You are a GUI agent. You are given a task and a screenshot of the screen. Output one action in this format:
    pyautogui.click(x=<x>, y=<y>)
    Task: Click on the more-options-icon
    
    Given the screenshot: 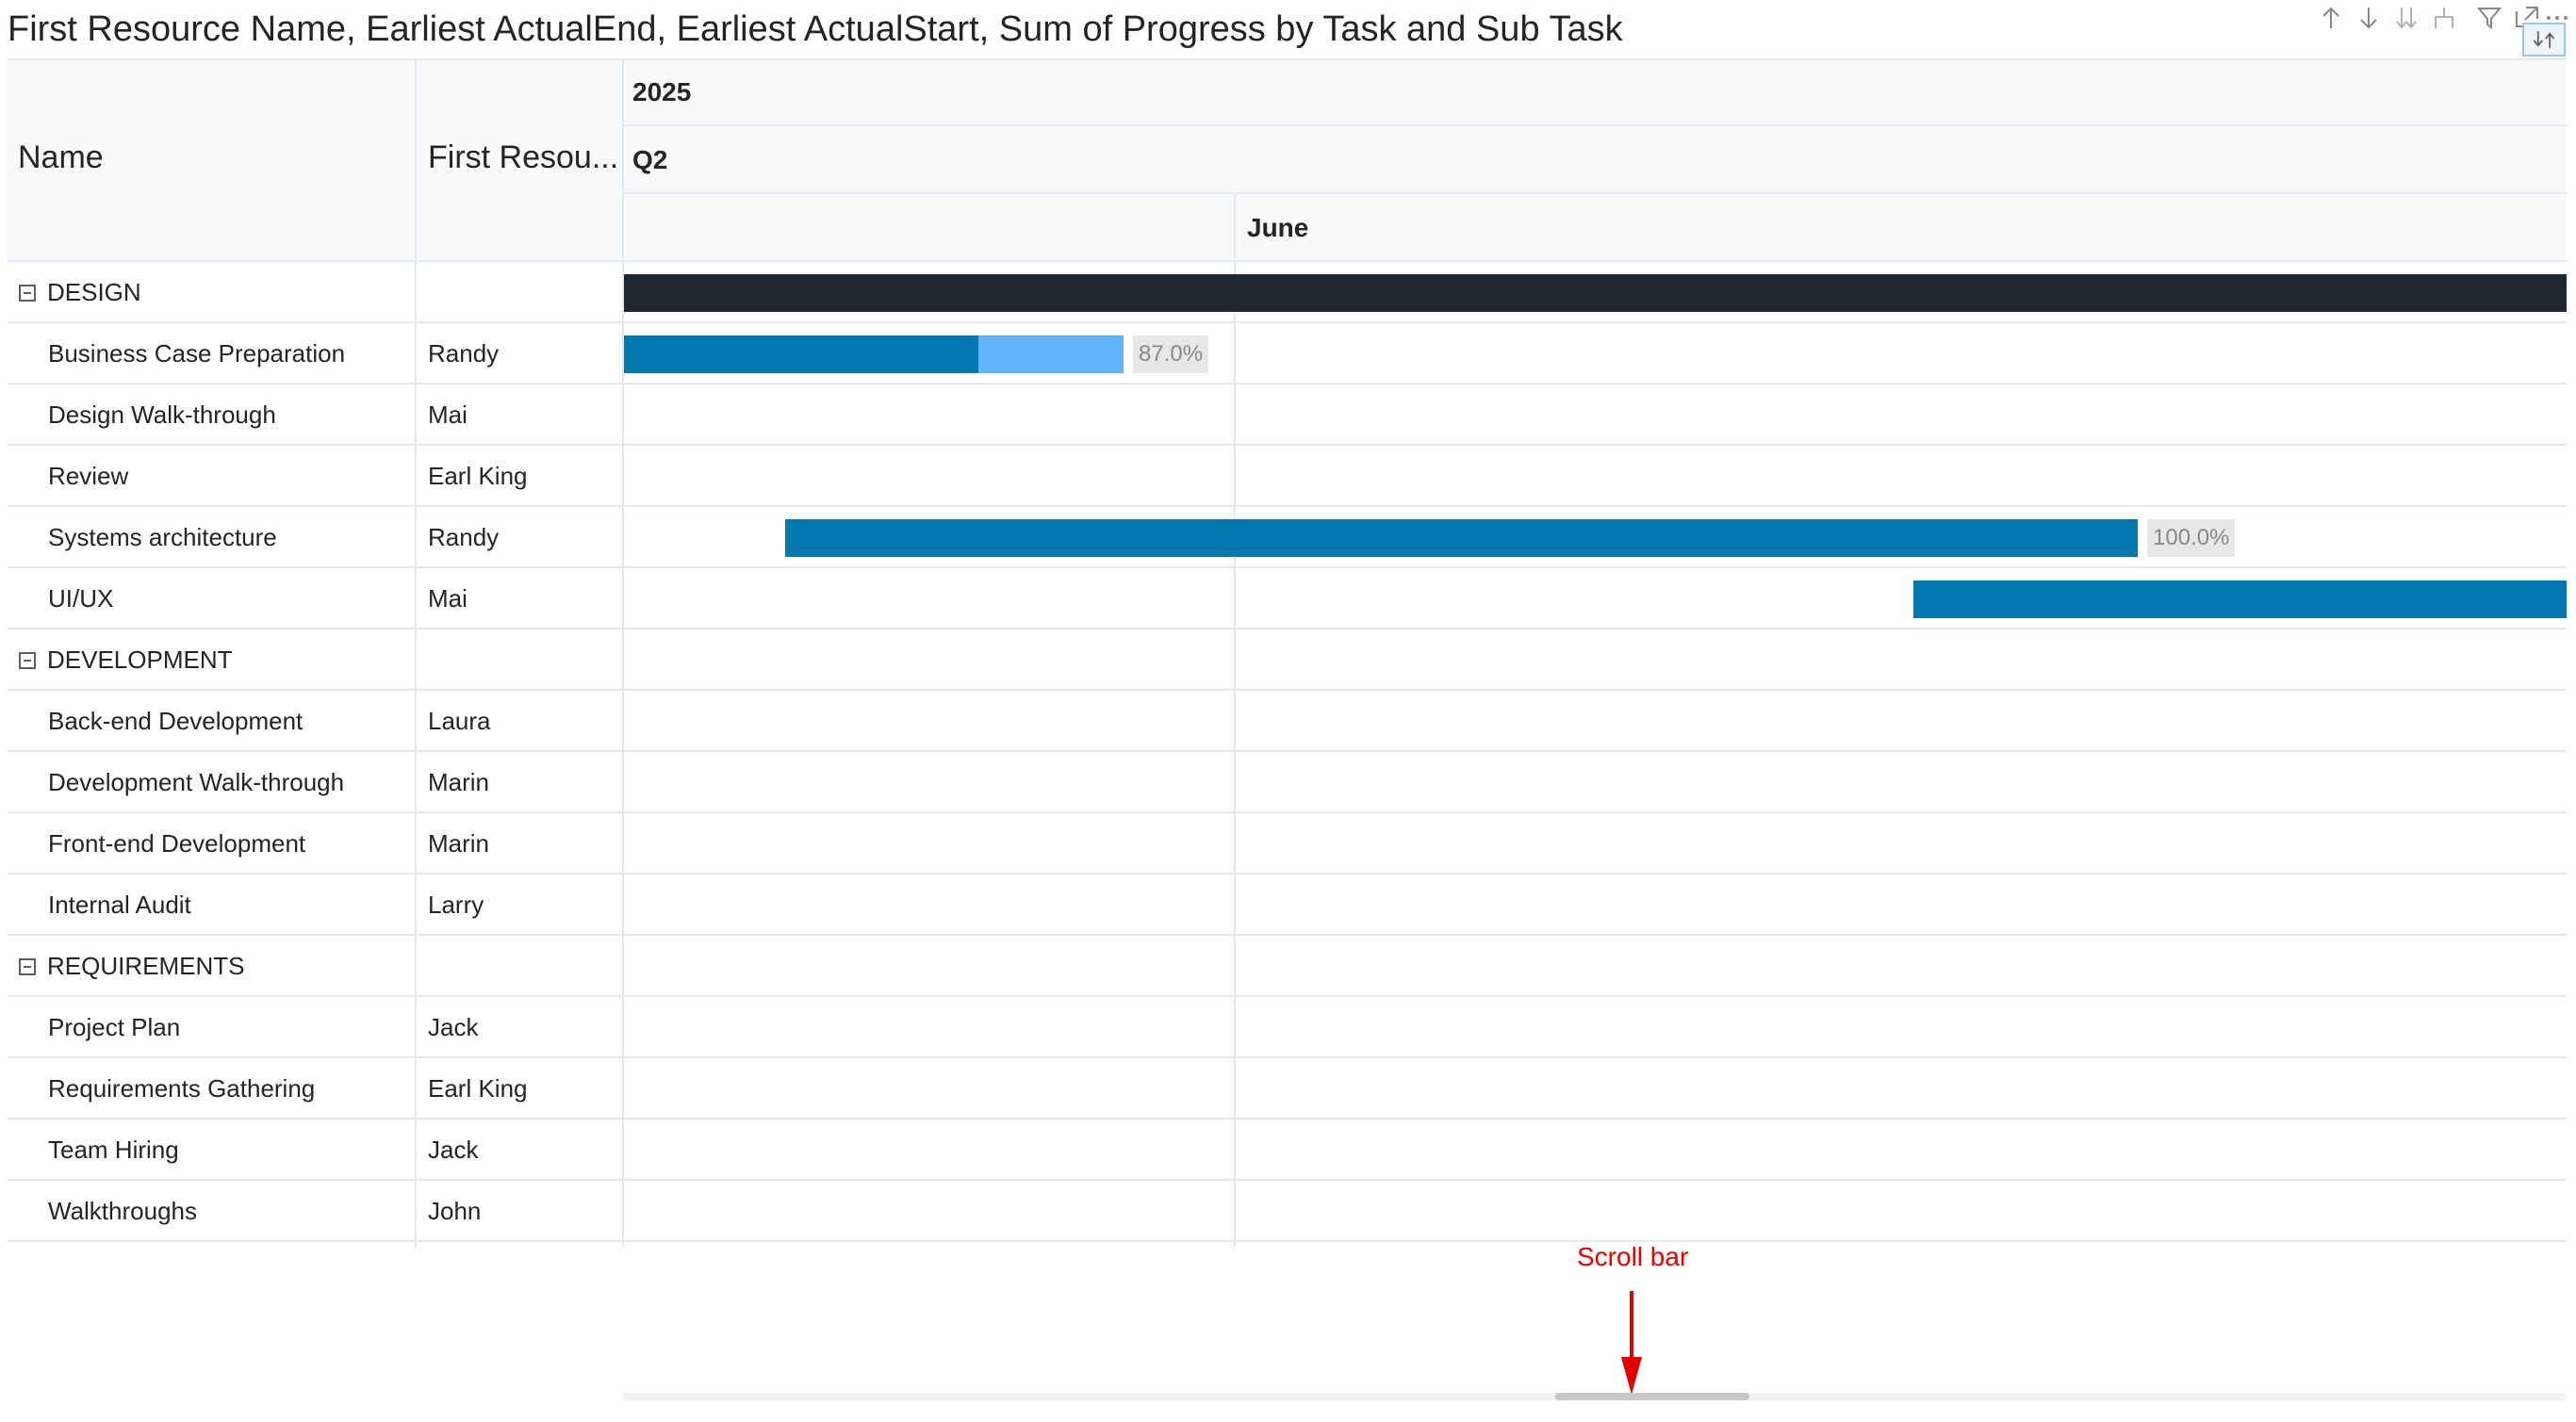 What is the action you would take?
    pyautogui.click(x=2557, y=18)
    